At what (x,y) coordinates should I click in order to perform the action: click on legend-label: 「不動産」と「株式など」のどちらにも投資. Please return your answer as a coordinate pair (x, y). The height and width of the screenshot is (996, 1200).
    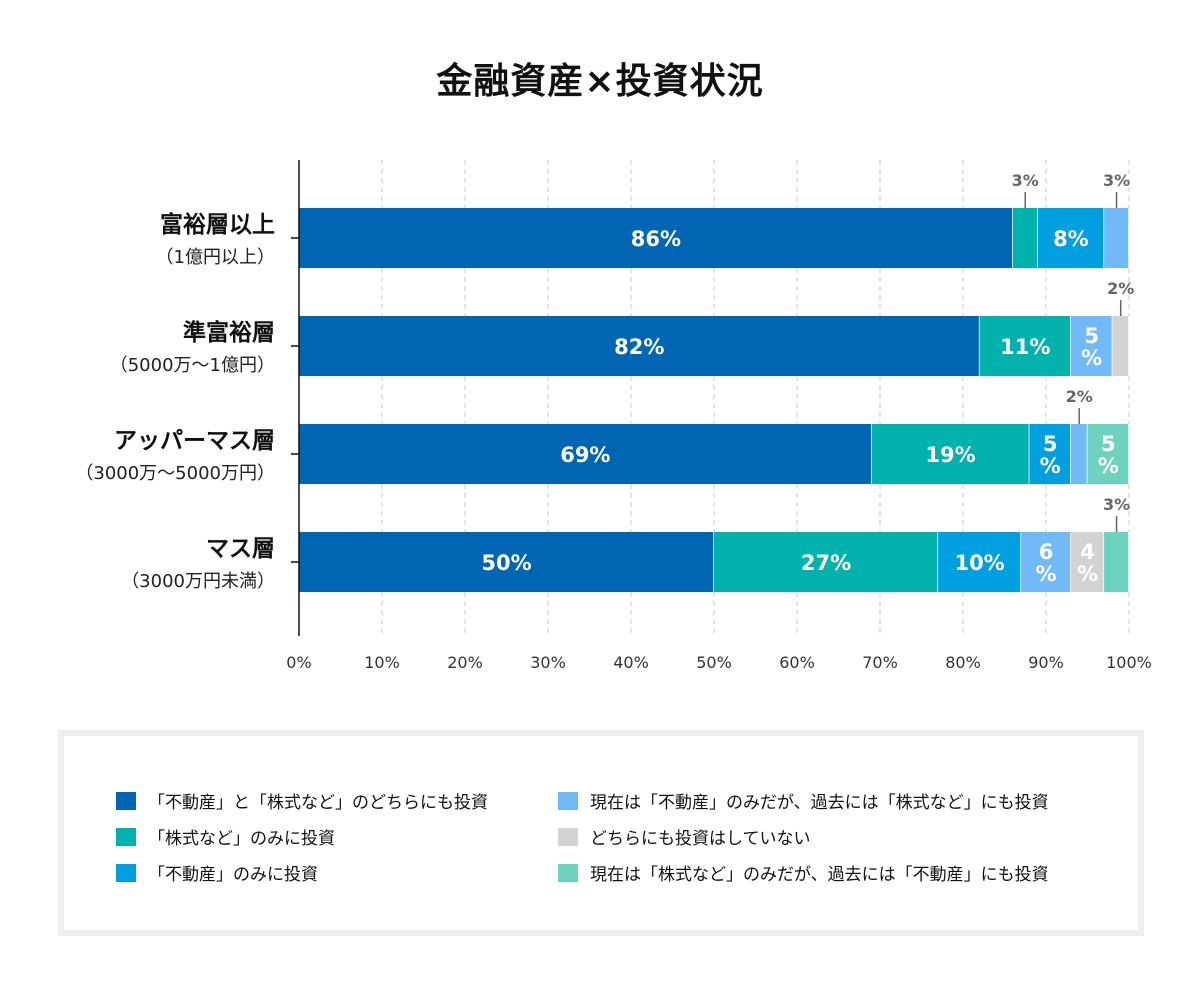
    Looking at the image, I should click on (318, 803).